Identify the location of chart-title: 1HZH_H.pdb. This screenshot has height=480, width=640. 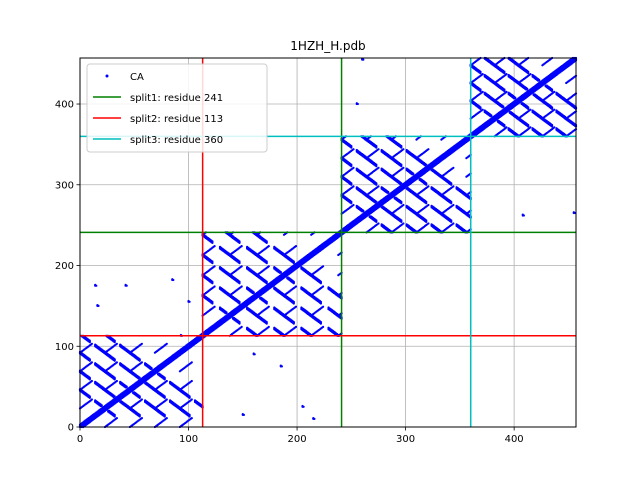
(327, 46).